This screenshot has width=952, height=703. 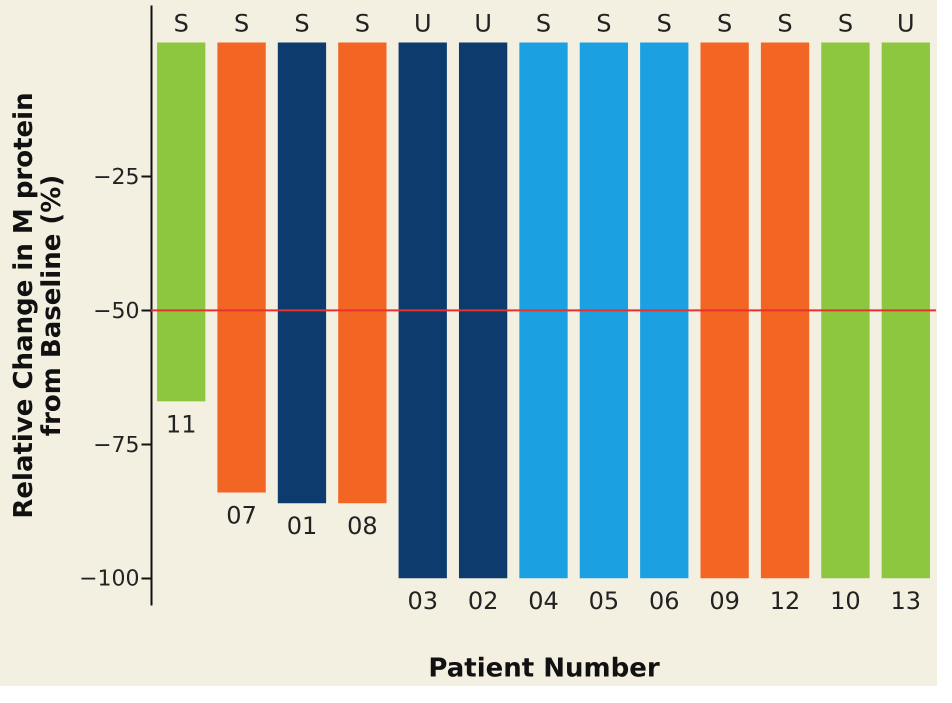 What do you see at coordinates (544, 669) in the screenshot?
I see `x-axis-title: Patient Number` at bounding box center [544, 669].